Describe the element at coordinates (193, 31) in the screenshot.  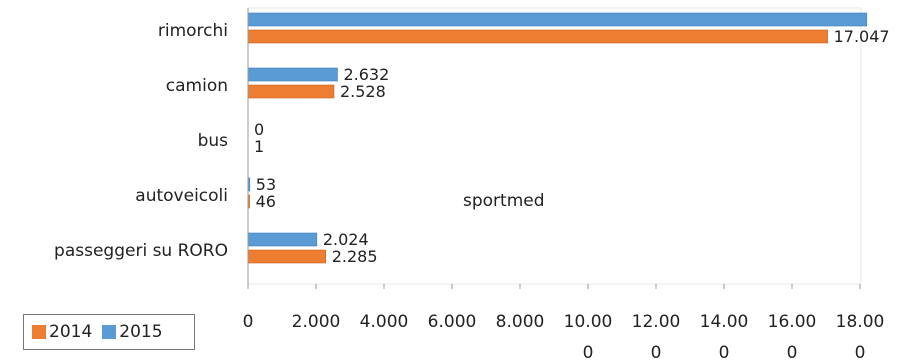
I see `category-label: rimorchi` at that location.